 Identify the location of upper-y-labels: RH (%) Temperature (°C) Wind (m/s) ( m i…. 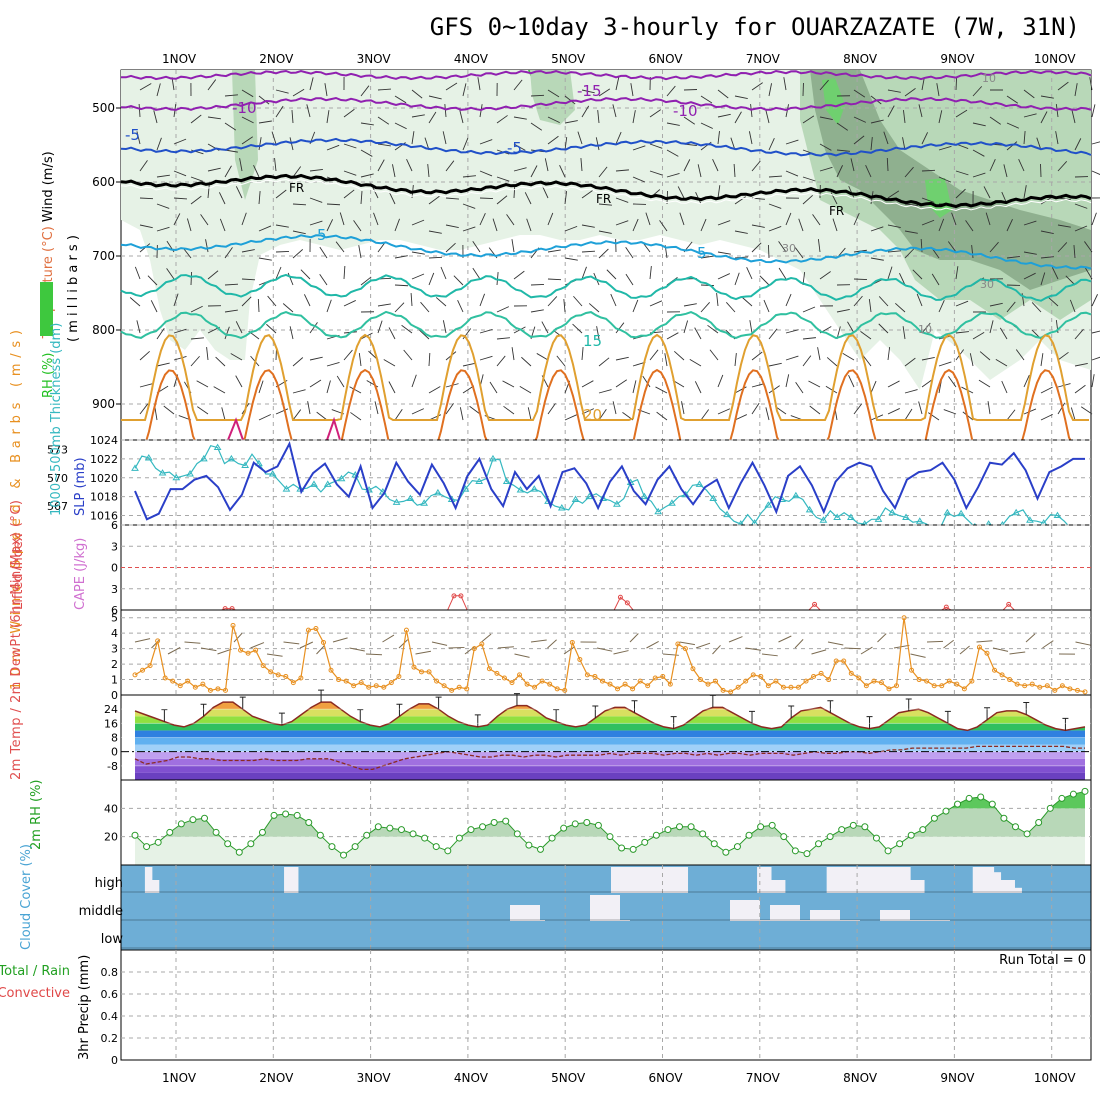
(60, 274).